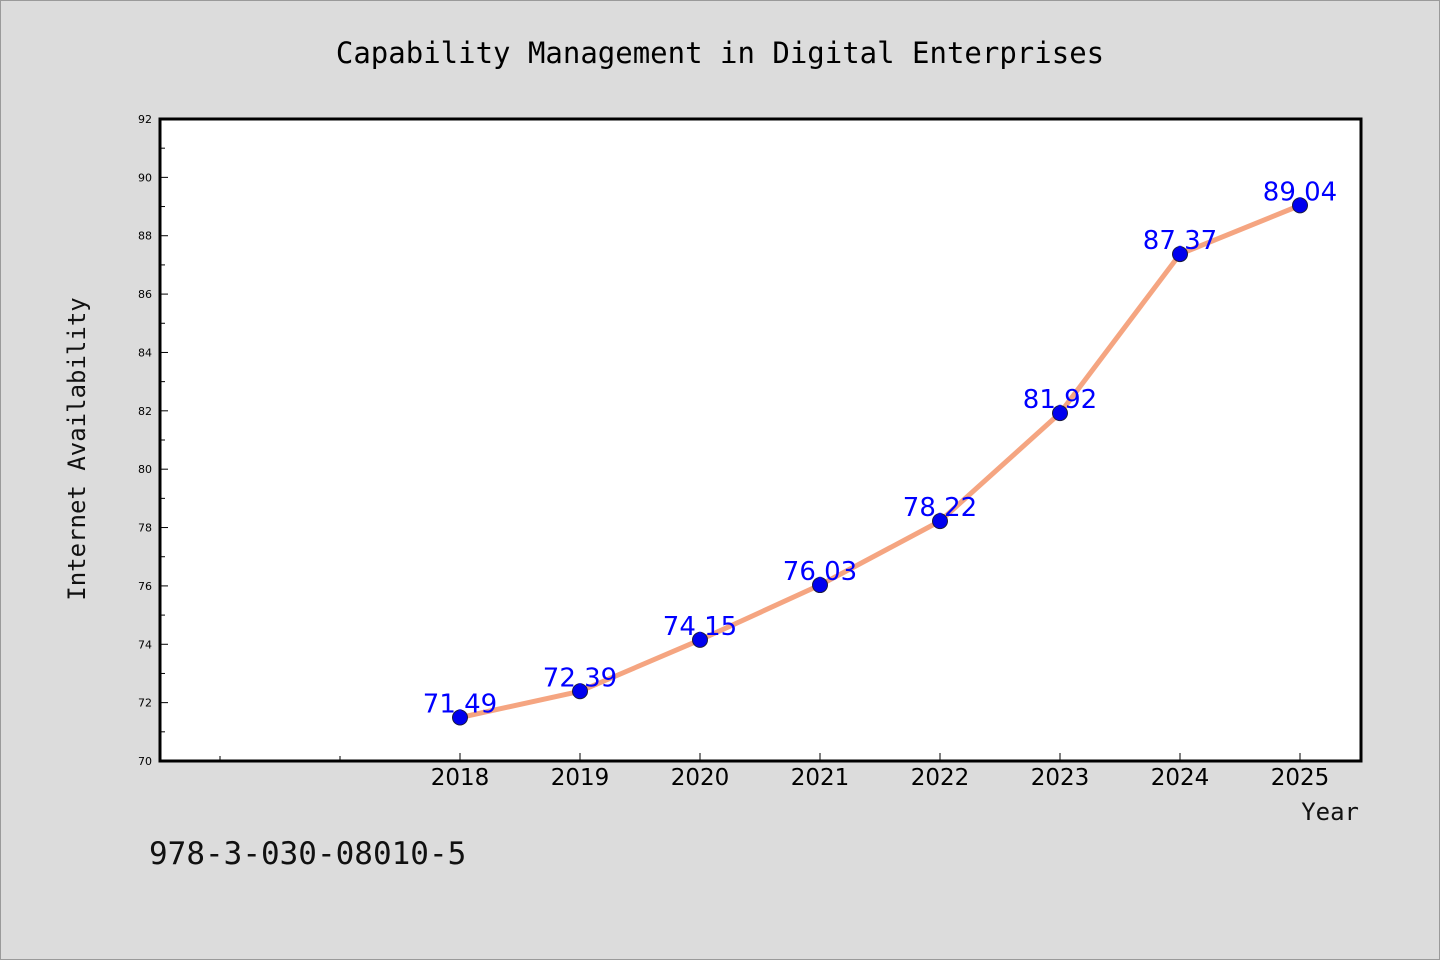 This screenshot has width=1440, height=960. I want to click on y-tick-label: 78, so click(145, 528).